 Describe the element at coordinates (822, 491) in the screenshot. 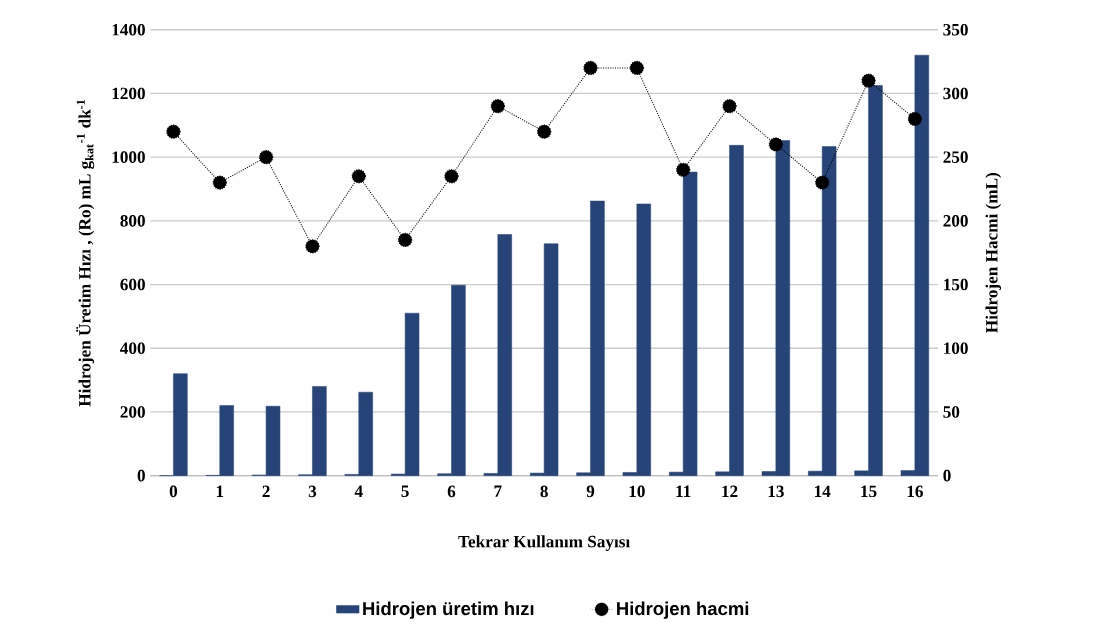

I see `x-tick-label: 14` at that location.